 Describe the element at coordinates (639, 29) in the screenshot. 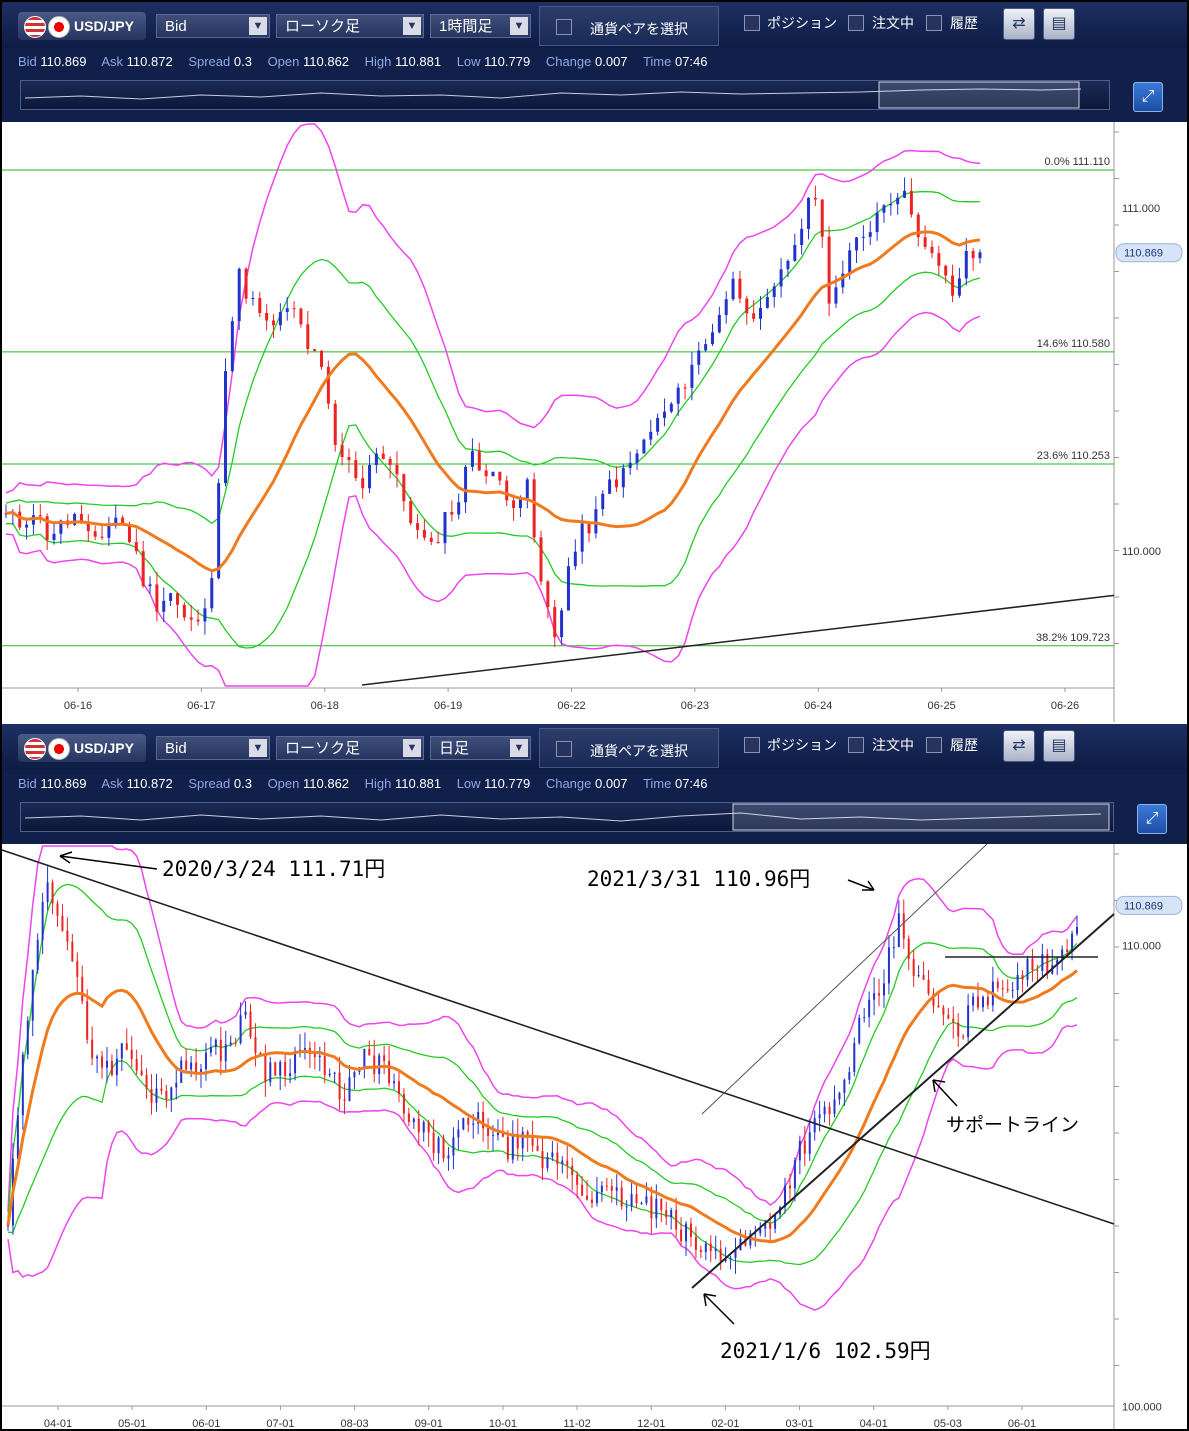

I see `pair-select-label: 通貨ペアを選択` at that location.